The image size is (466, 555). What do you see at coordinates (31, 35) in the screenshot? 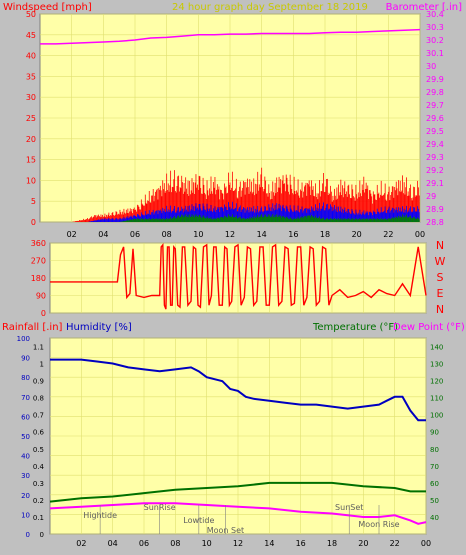
I see `wind-tick-label: 45` at bounding box center [31, 35].